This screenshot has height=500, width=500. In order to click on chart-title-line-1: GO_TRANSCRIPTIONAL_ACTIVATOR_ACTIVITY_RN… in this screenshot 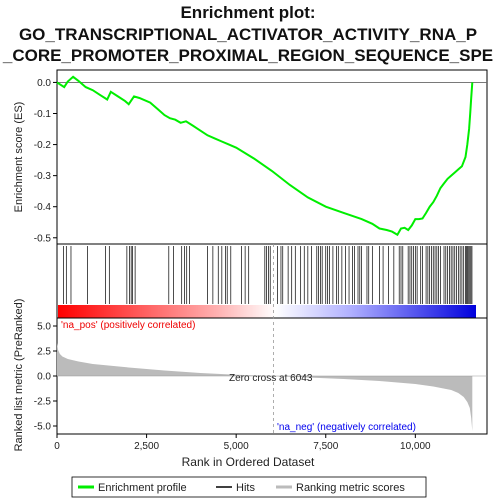, I will do `click(248, 34)`.